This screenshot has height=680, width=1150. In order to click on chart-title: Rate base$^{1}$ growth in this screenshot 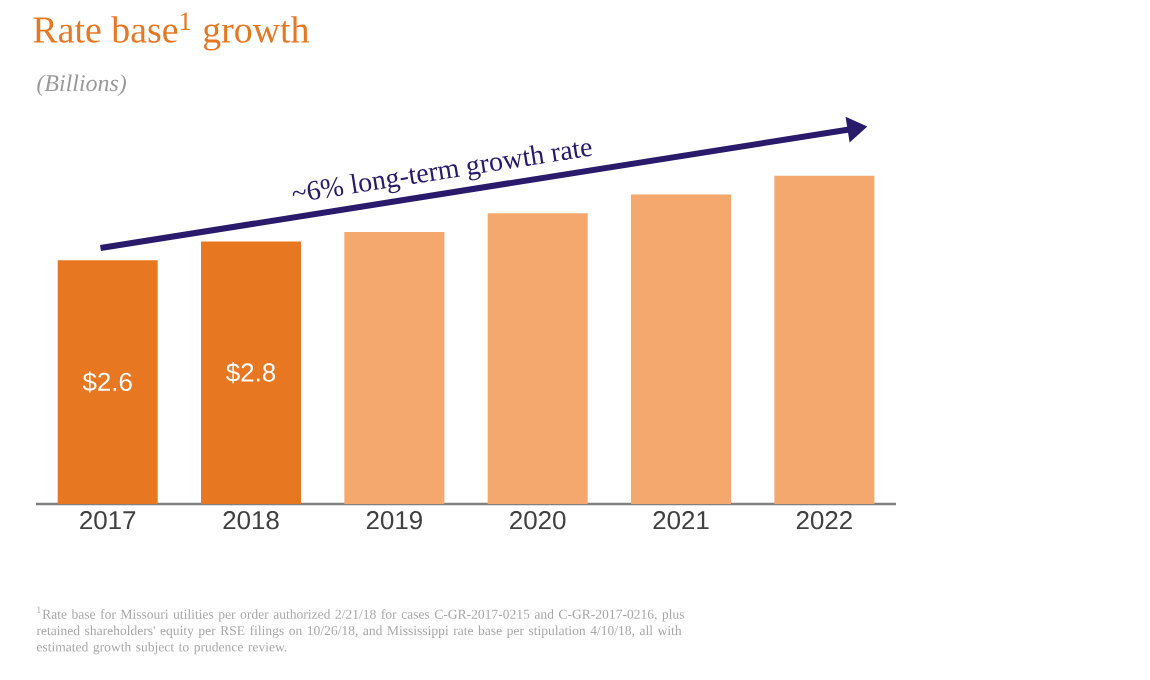, I will do `click(171, 31)`.